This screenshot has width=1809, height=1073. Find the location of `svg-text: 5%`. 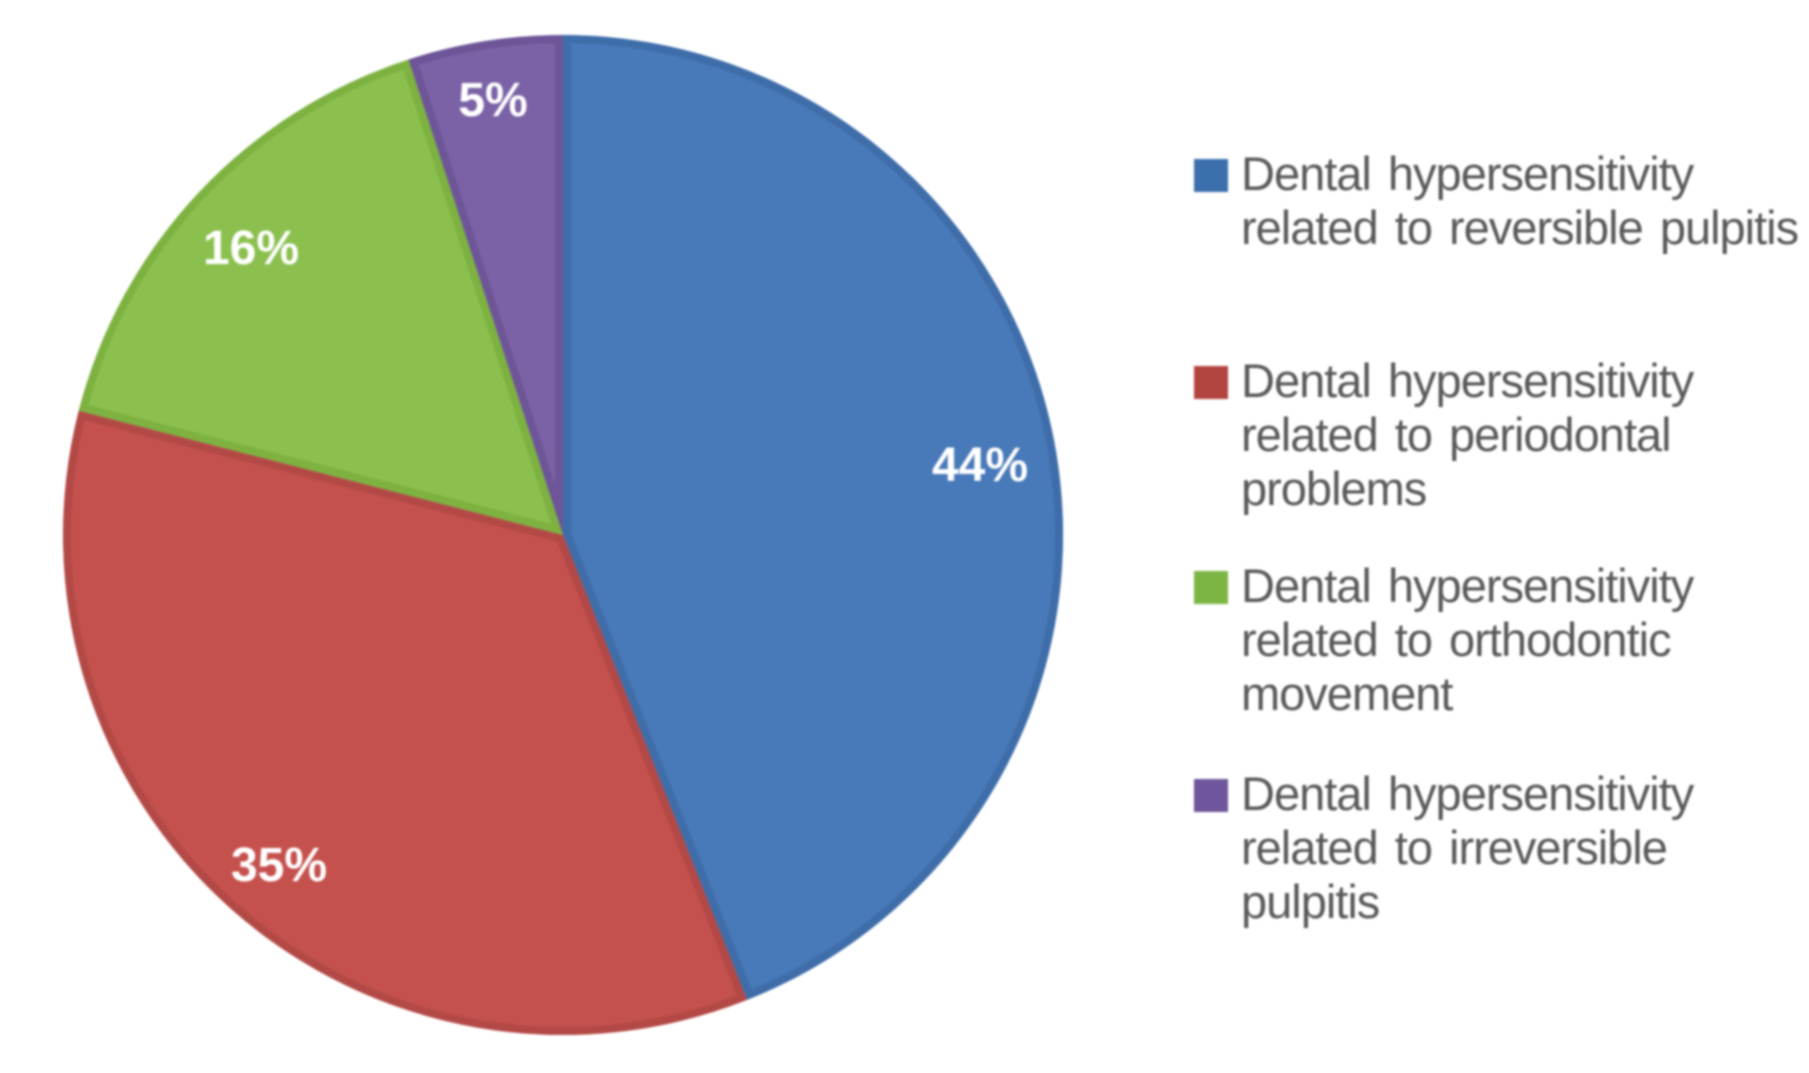

svg-text: 5% is located at coordinates (492, 100).